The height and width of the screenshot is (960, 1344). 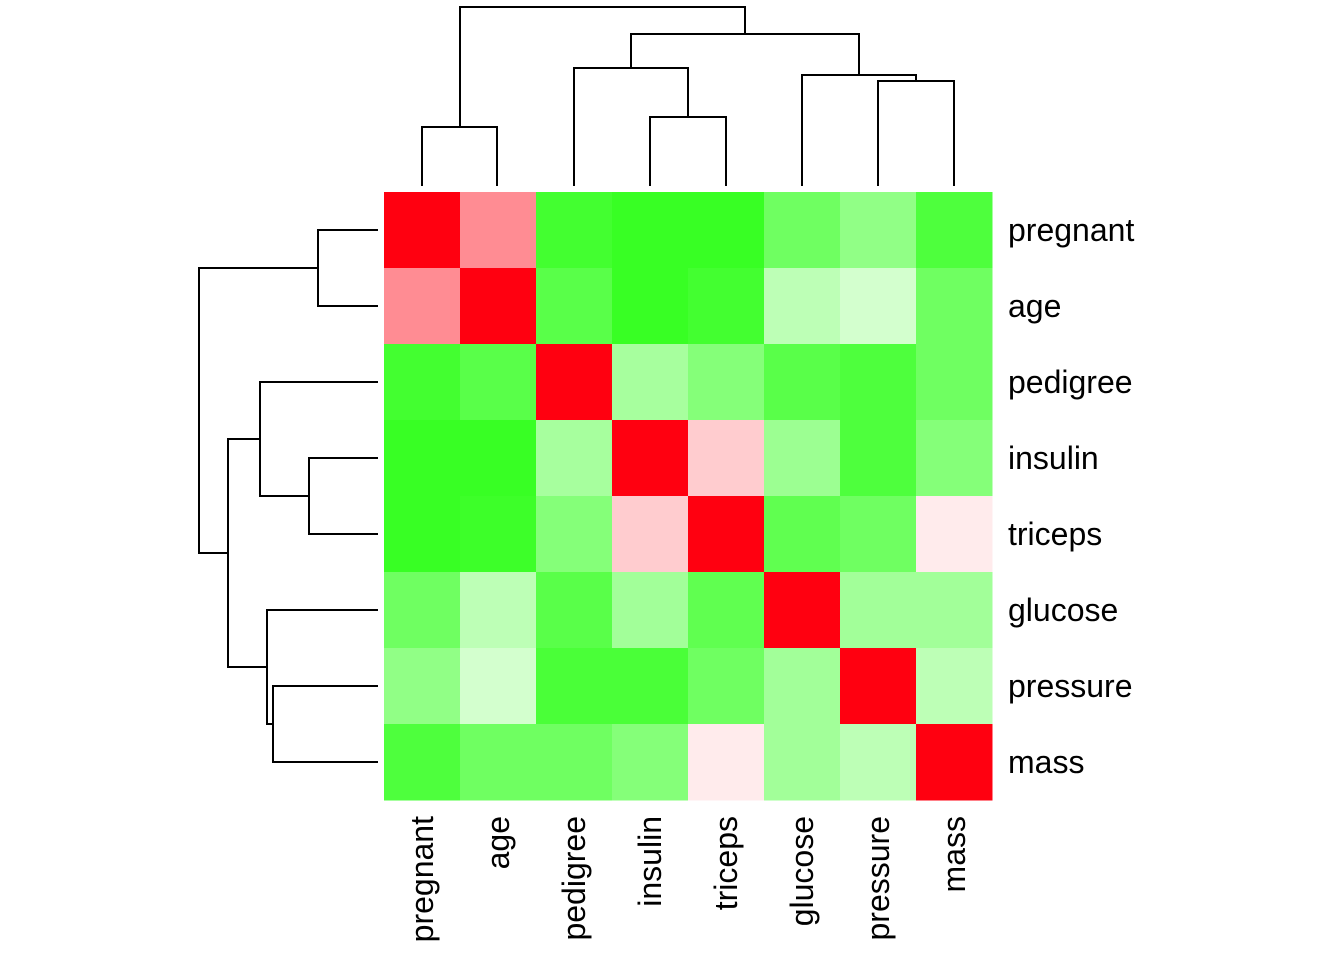 I want to click on column-label: glucose, so click(x=802, y=871).